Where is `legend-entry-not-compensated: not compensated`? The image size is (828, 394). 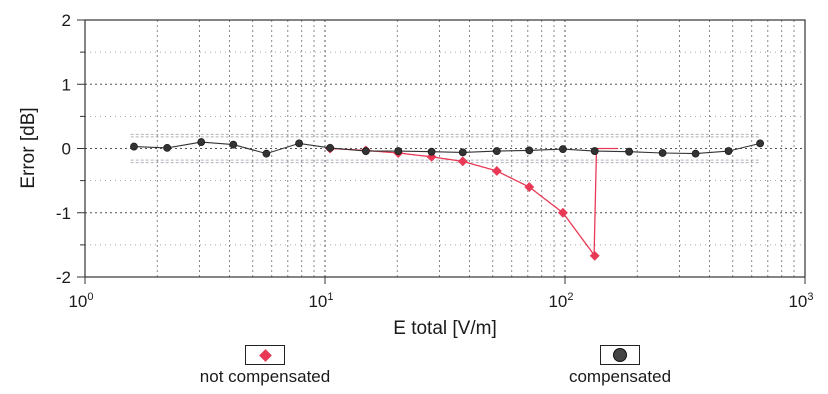
legend-entry-not-compensated: not compensated is located at coordinates (265, 366).